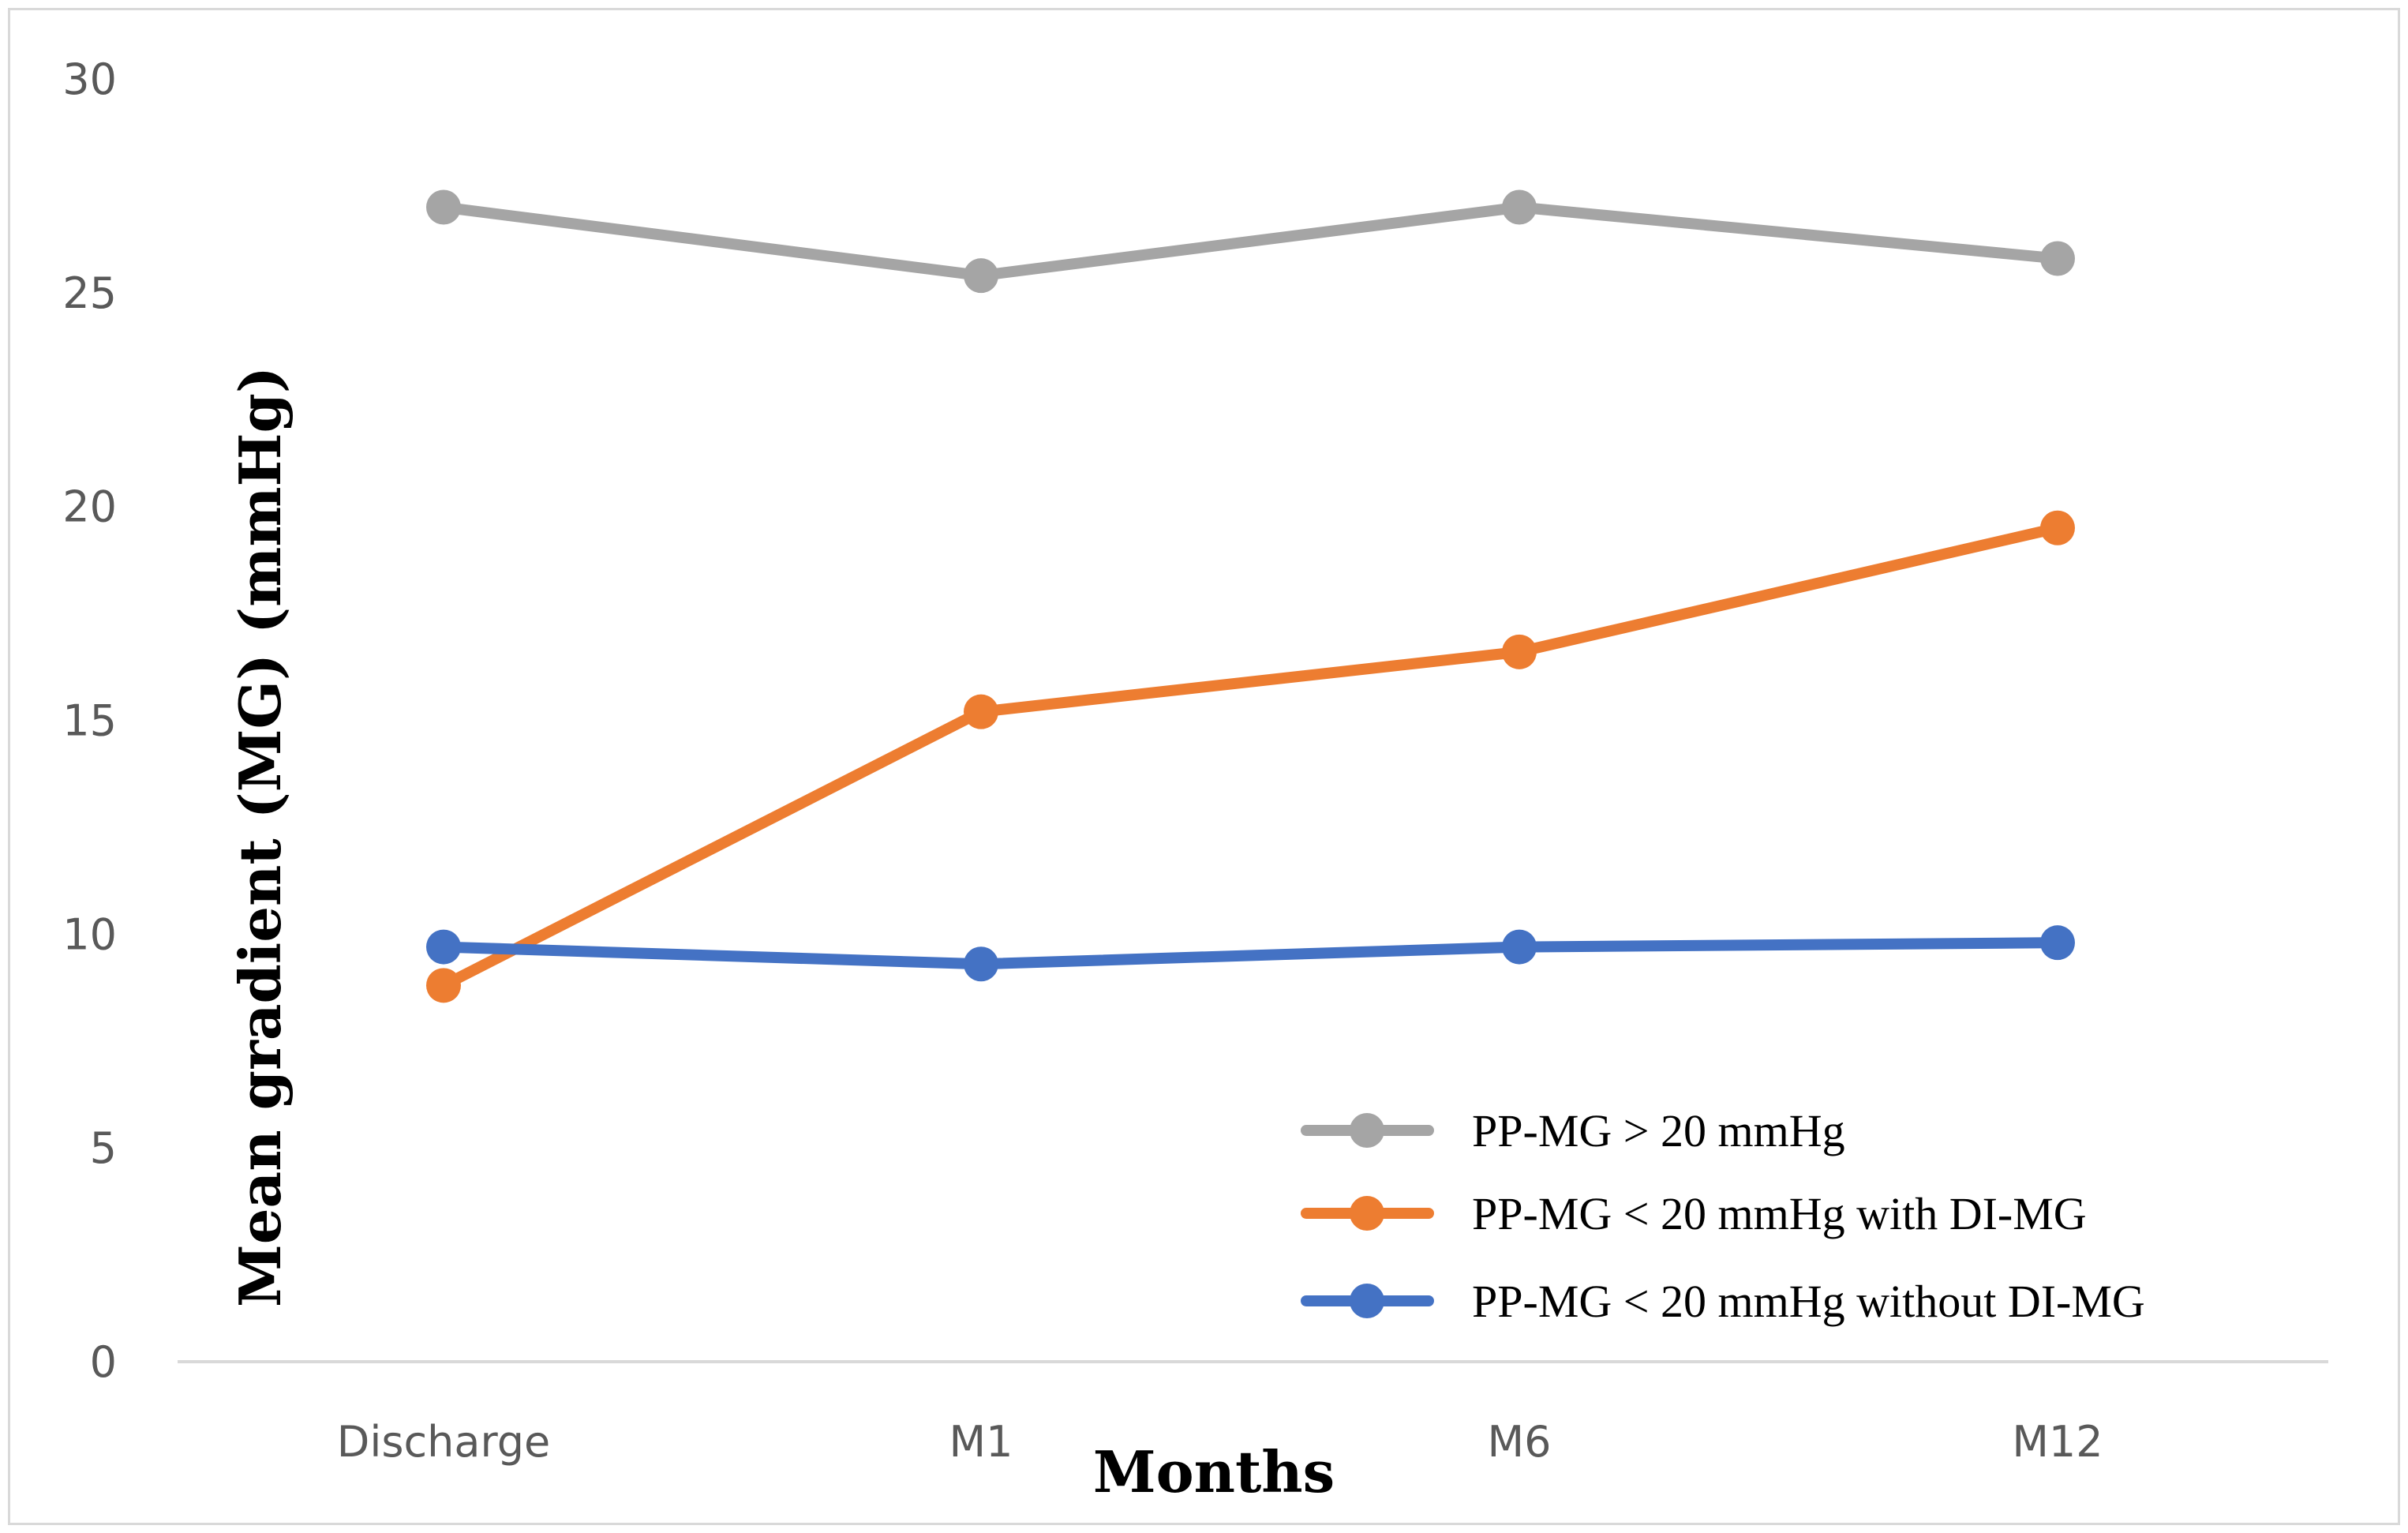 The image size is (2408, 1533). I want to click on legend-item: PP-MG < 20 mmHg with DI-MG, so click(1694, 1214).